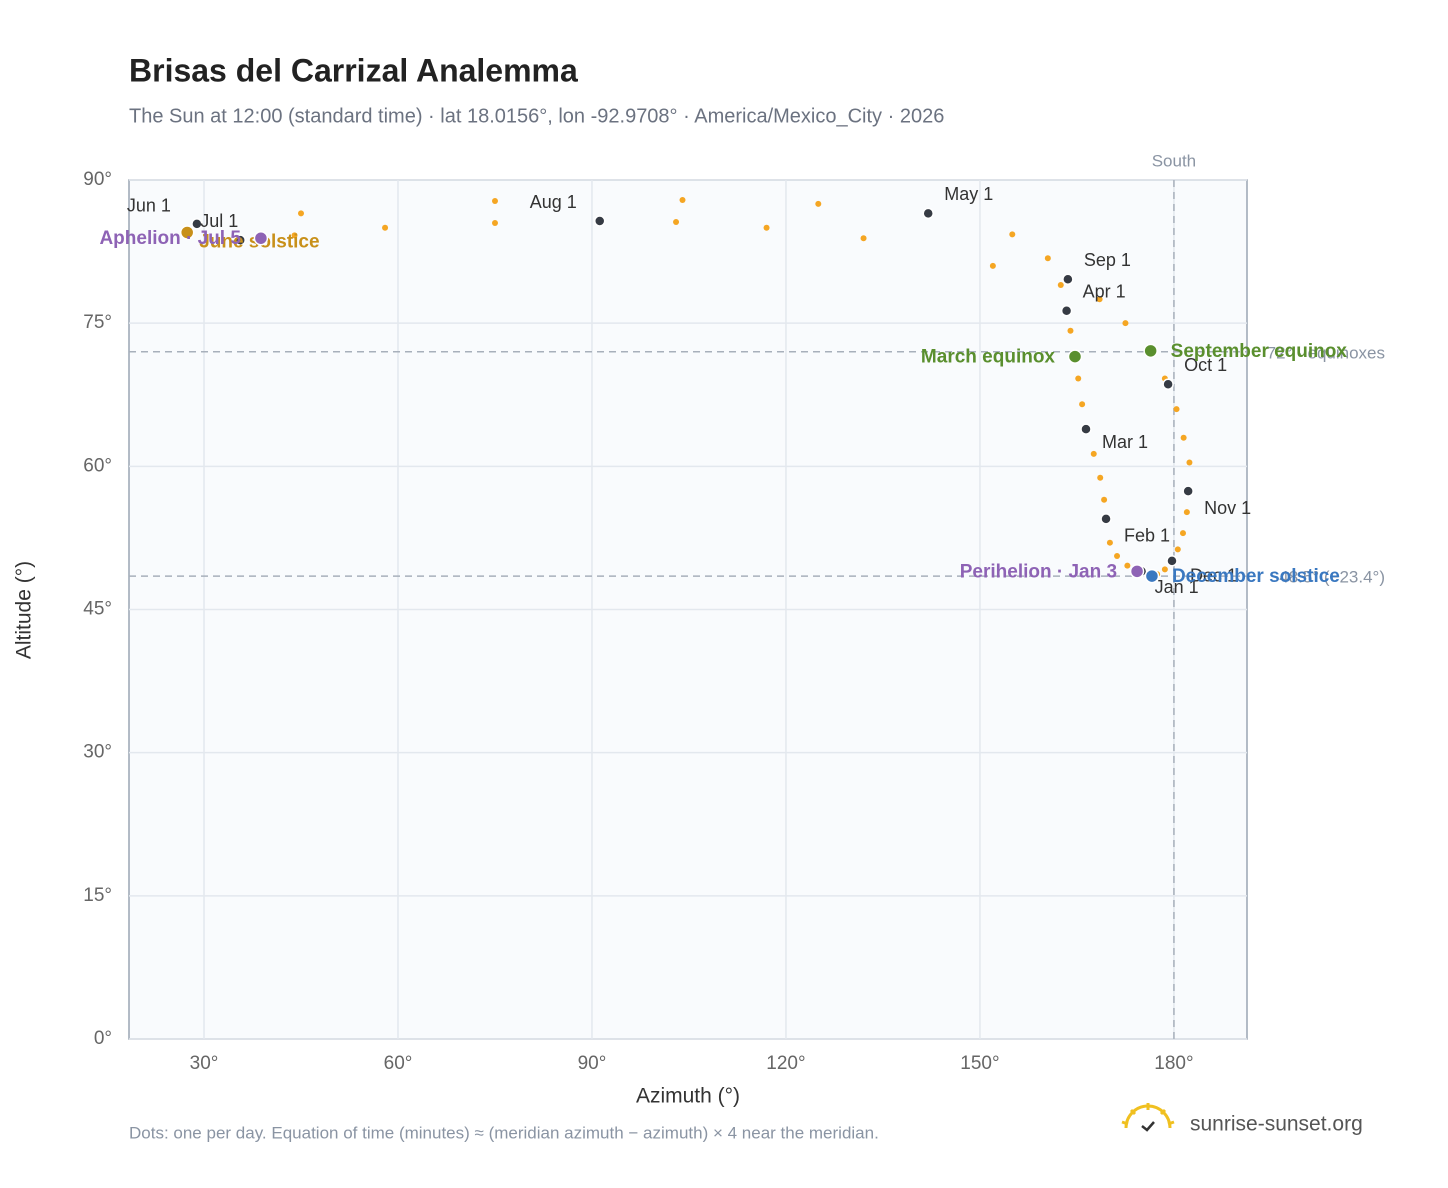 Image resolution: width=1448 pixels, height=1188 pixels. I want to click on brand: sunrise-sunset.org, so click(1276, 1124).